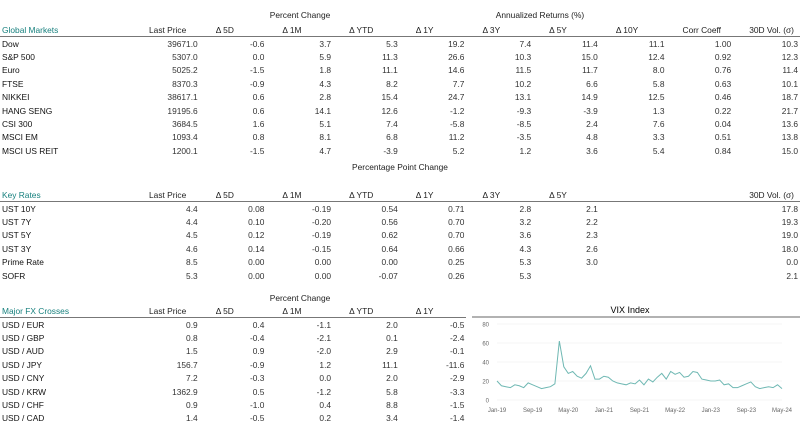  Describe the element at coordinates (18, 57) in the screenshot. I see `row-label: S&P 500` at that location.